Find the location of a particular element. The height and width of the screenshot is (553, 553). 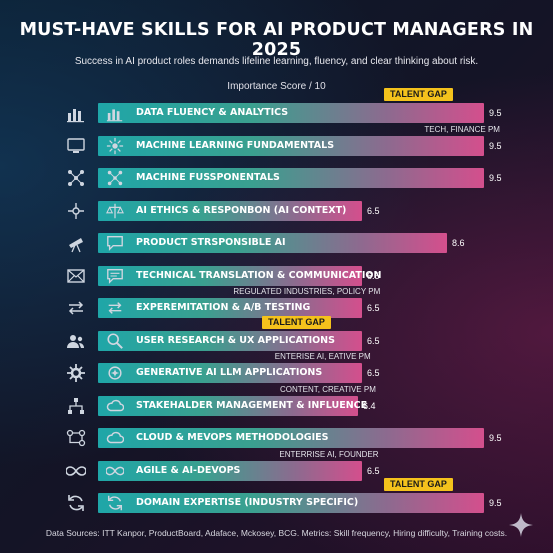

bar-label: AI ETHICS & RESPONBON (AI CONTEXT) is located at coordinates (241, 210).